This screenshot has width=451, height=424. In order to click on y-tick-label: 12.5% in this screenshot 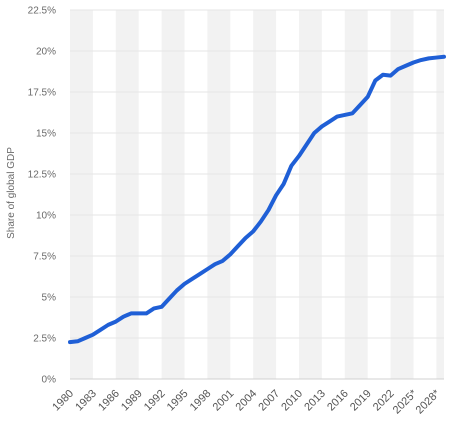, I will do `click(42, 175)`.